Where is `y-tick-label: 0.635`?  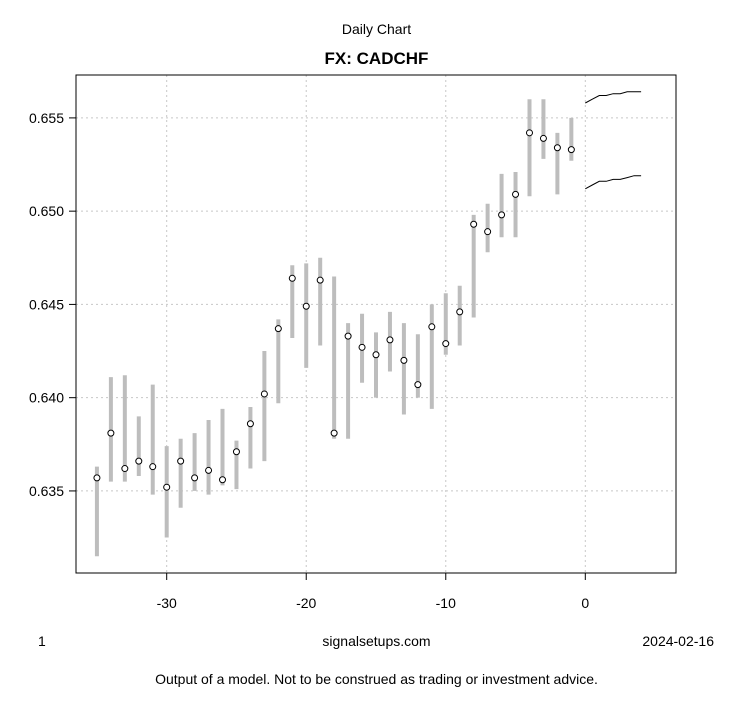 y-tick-label: 0.635 is located at coordinates (46, 491).